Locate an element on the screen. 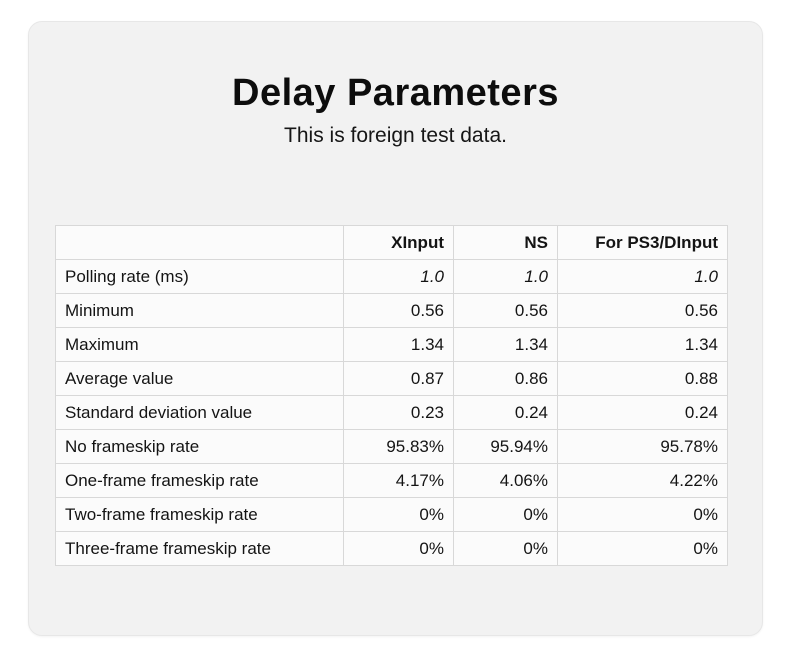 This screenshot has width=790, height=662. column-header-xinput: XInput is located at coordinates (398, 242).